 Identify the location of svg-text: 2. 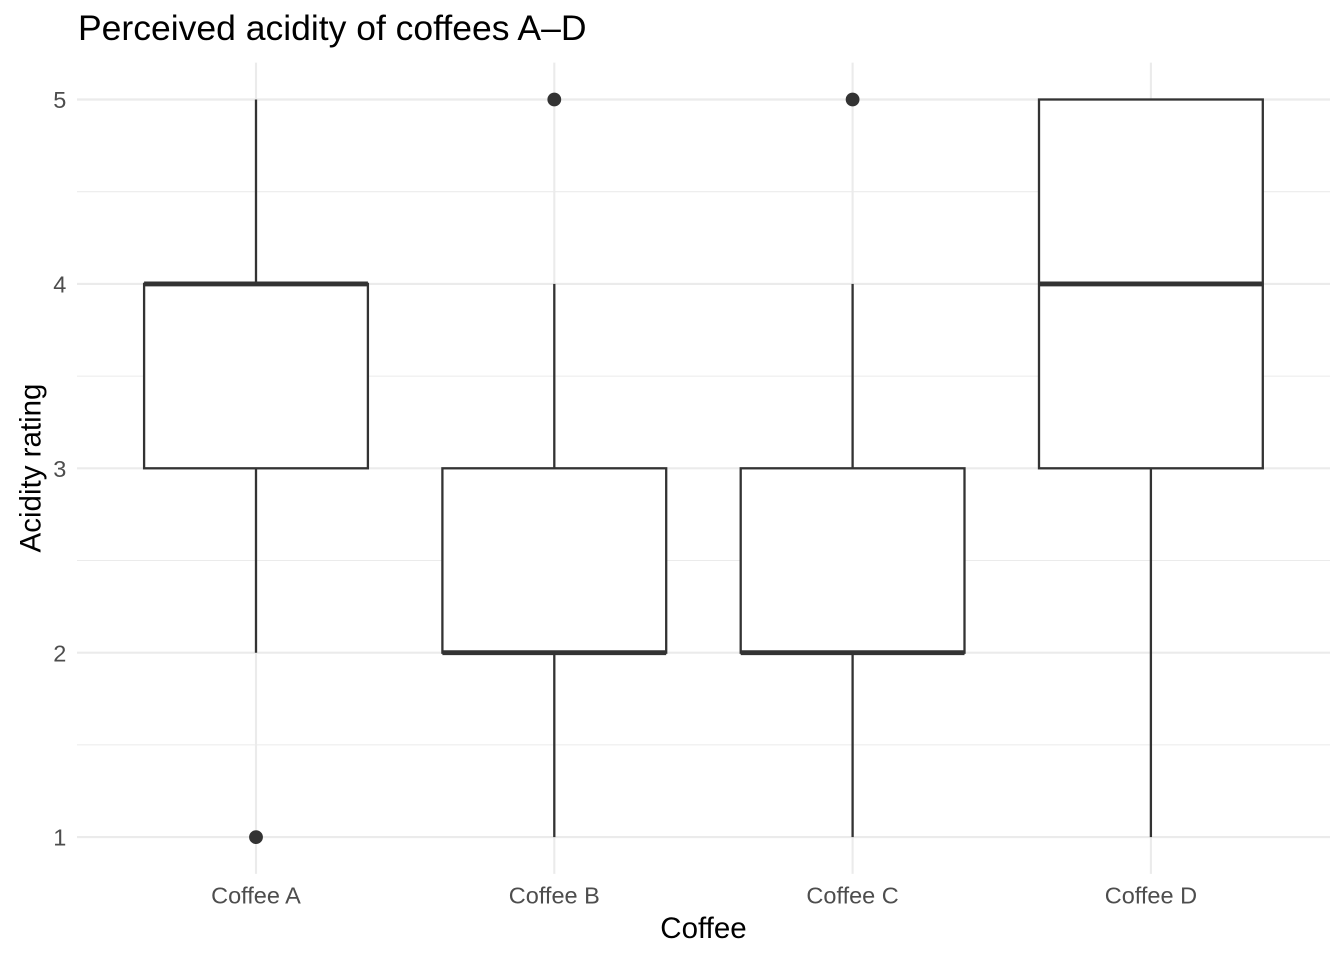
(59, 653).